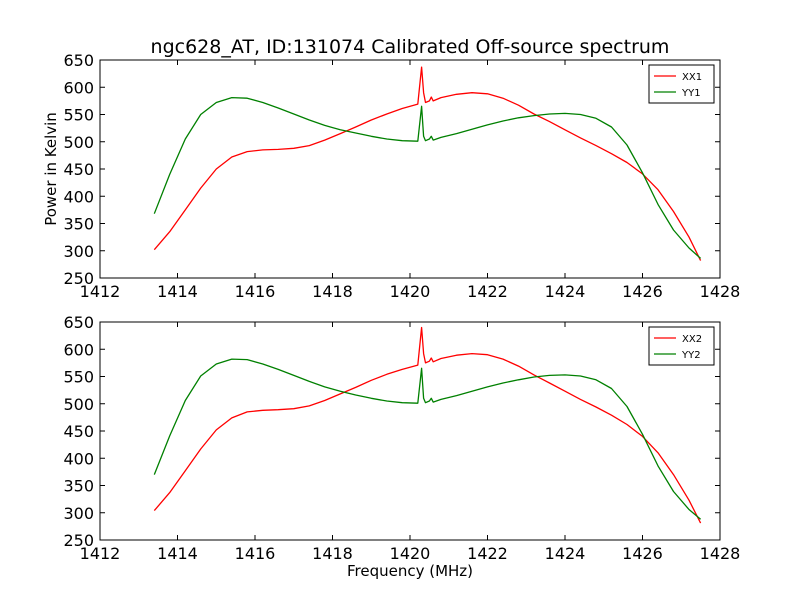  I want to click on legend-label-yy2: YY2, so click(691, 355).